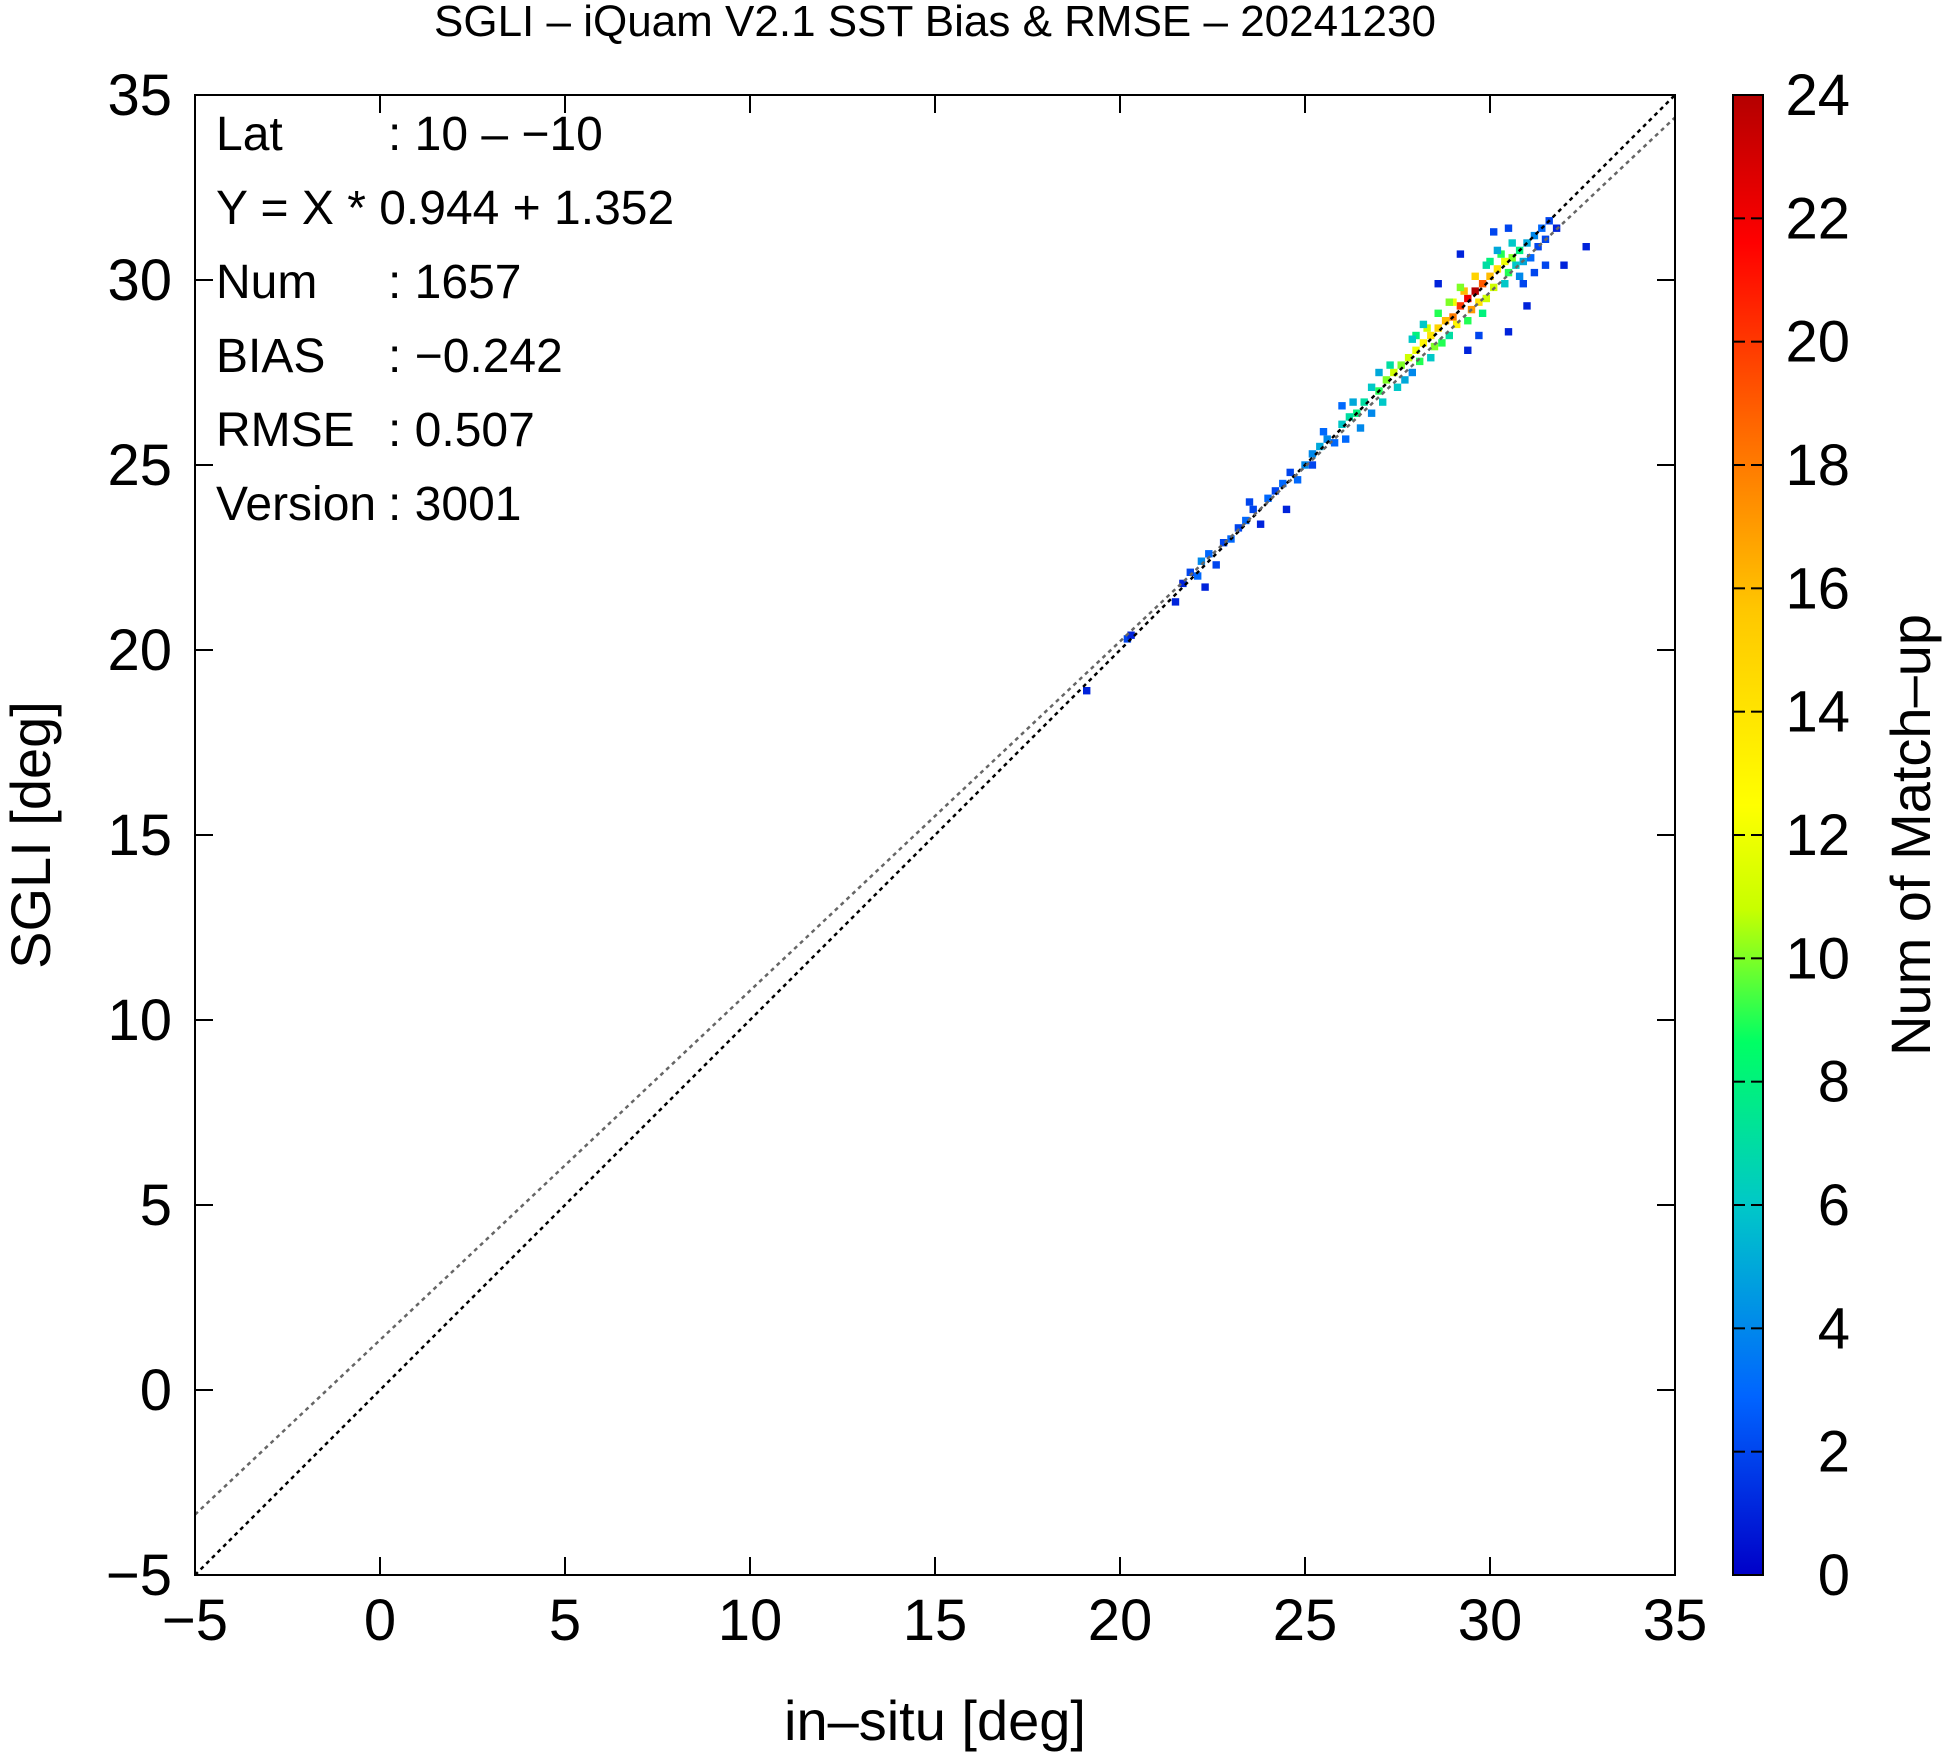  What do you see at coordinates (296, 504) in the screenshot?
I see `stat-label: Version` at bounding box center [296, 504].